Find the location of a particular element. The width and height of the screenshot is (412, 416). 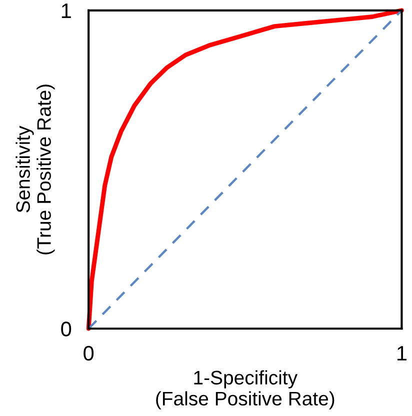

y-axis-title: Sensitivity (True Positive Rate) is located at coordinates (35, 169).